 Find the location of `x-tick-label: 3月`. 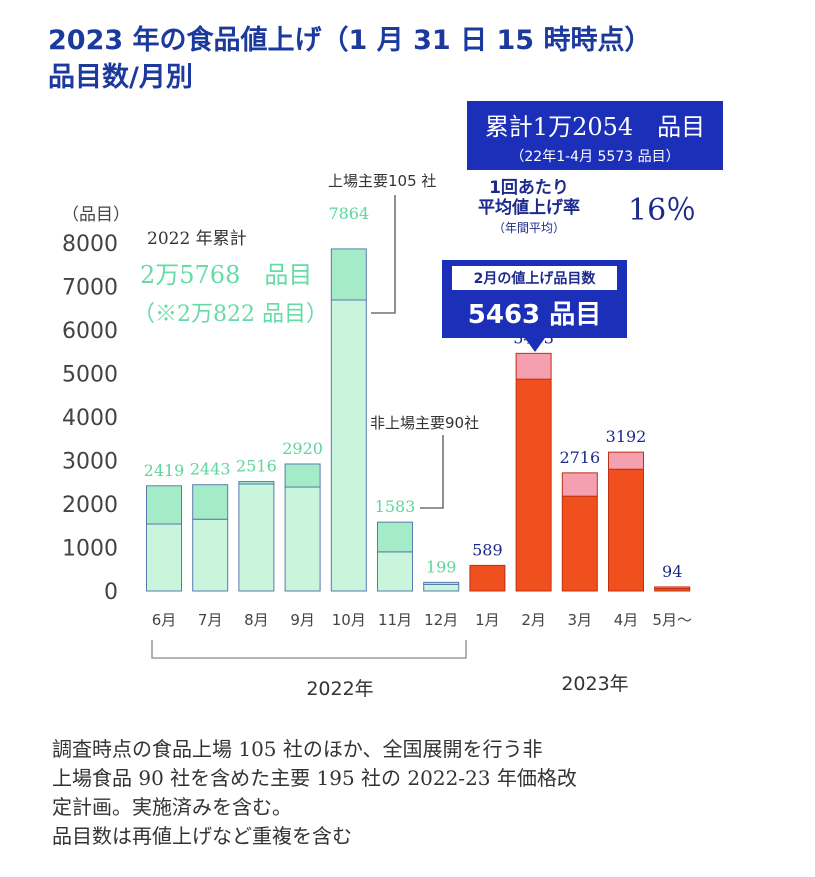

x-tick-label: 3月 is located at coordinates (580, 620).